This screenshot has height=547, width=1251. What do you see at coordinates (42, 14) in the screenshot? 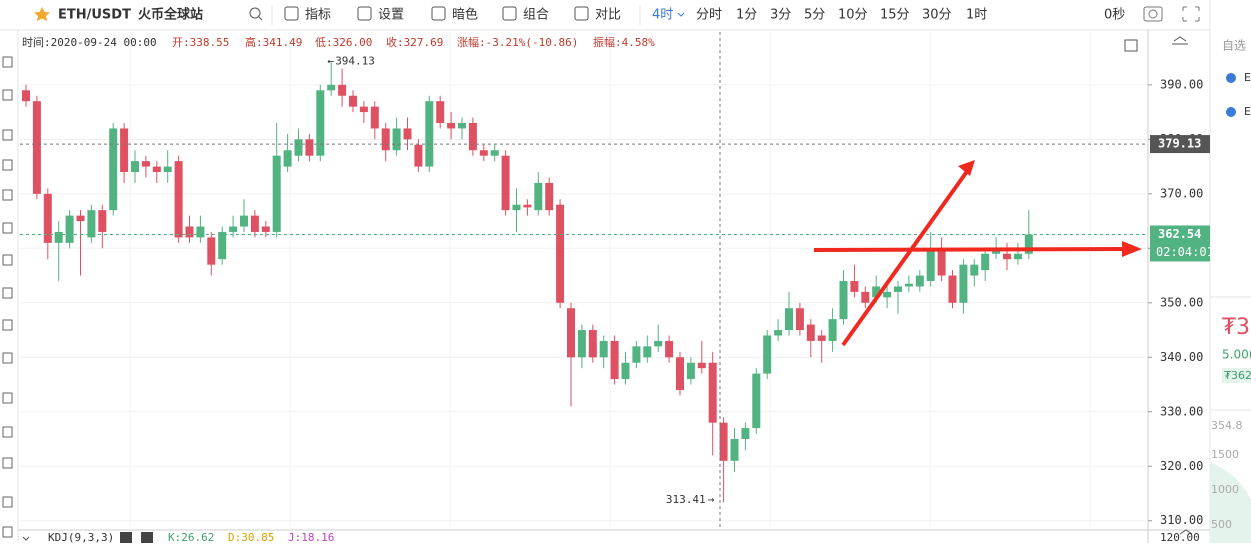
I see `star-icon` at bounding box center [42, 14].